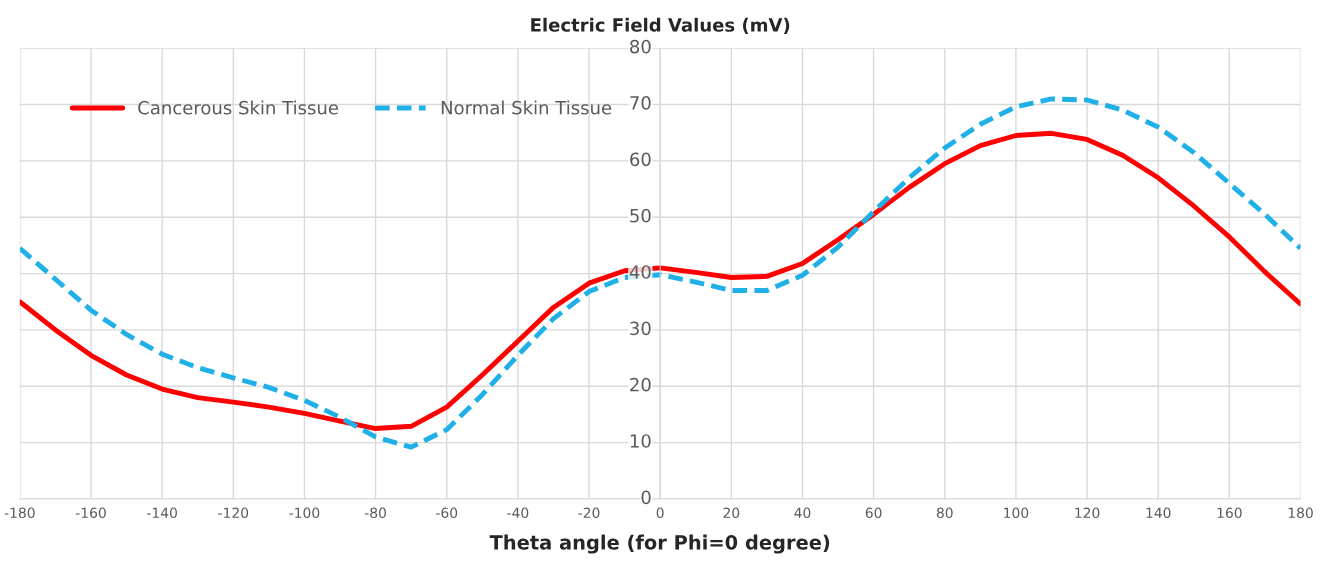 Image resolution: width=1323 pixels, height=567 pixels. What do you see at coordinates (640, 46) in the screenshot?
I see `y-tick-label: 80` at bounding box center [640, 46].